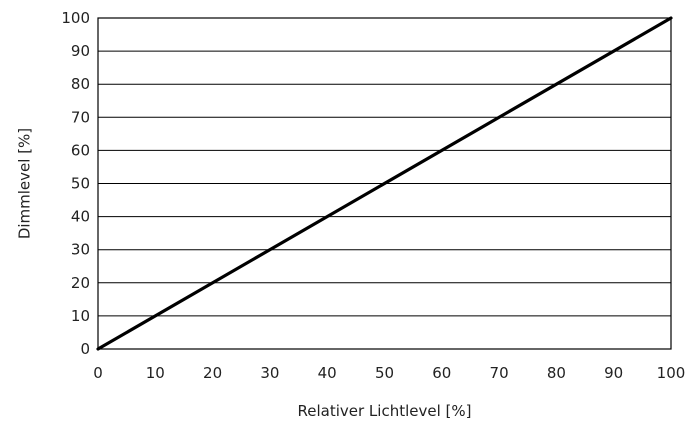  Describe the element at coordinates (98, 373) in the screenshot. I see `x-tick-label-0: 0` at that location.